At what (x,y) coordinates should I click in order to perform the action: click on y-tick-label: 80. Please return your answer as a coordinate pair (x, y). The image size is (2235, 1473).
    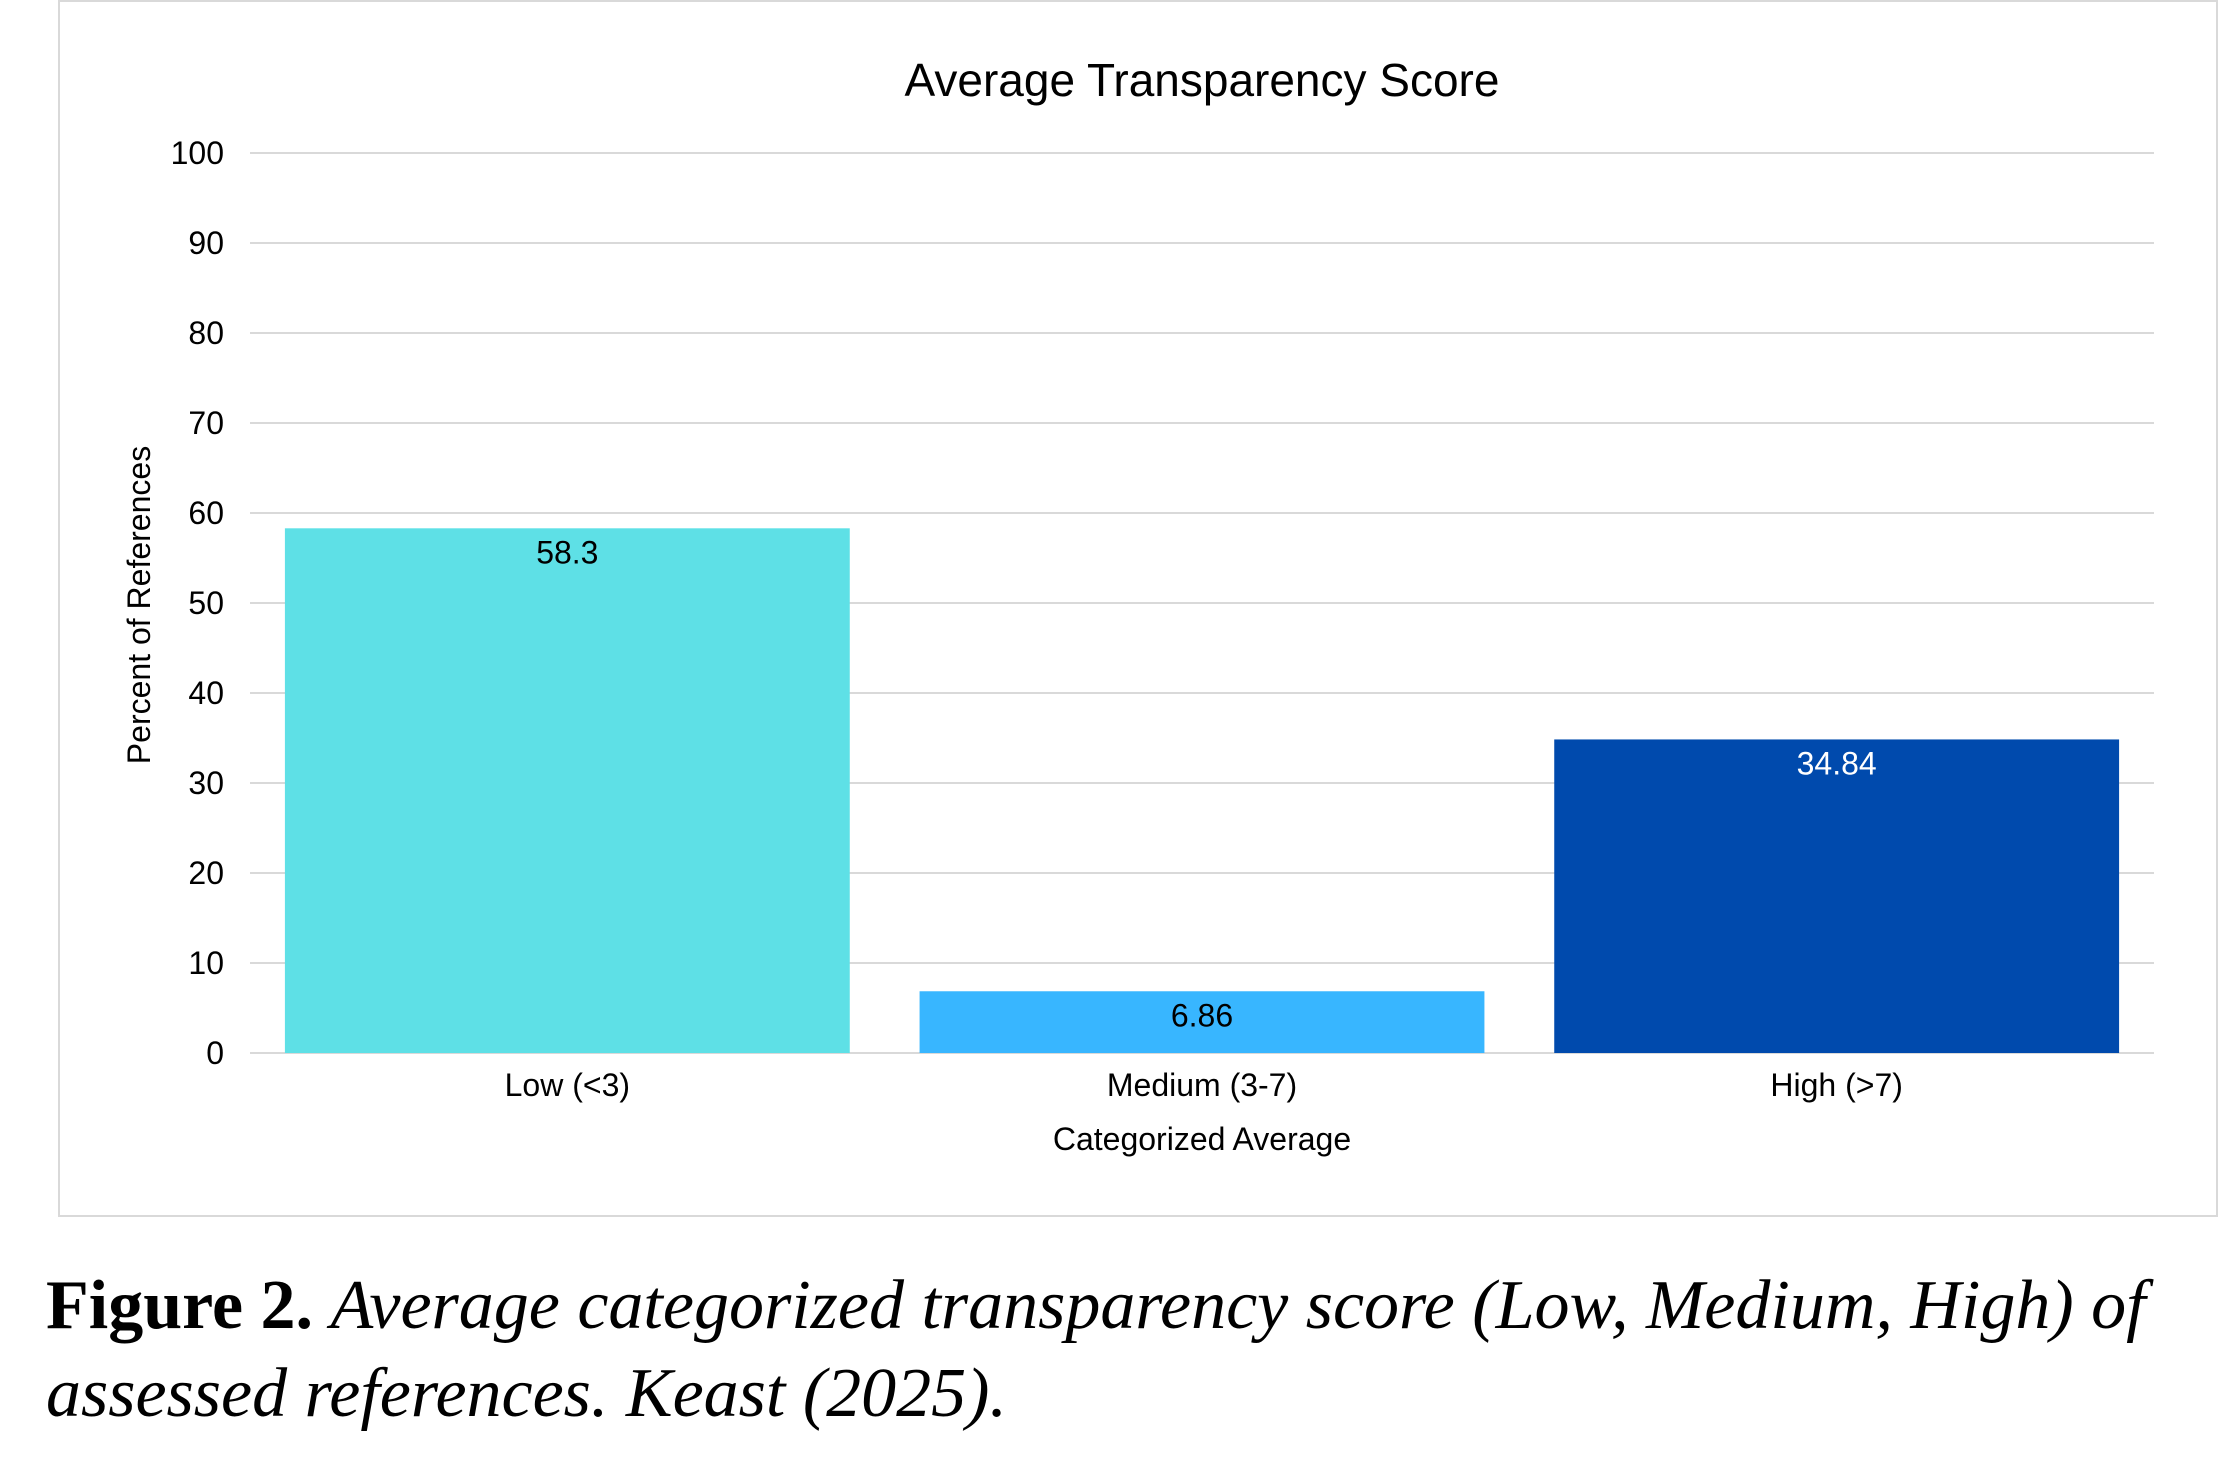
    Looking at the image, I should click on (206, 333).